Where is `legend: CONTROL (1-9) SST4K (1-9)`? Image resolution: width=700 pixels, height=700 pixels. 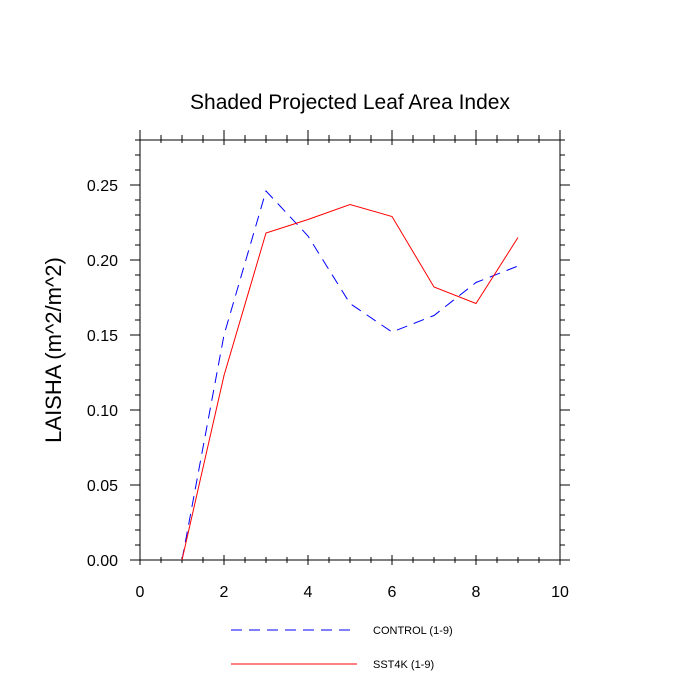
legend: CONTROL (1-9) SST4K (1-9) is located at coordinates (342, 648).